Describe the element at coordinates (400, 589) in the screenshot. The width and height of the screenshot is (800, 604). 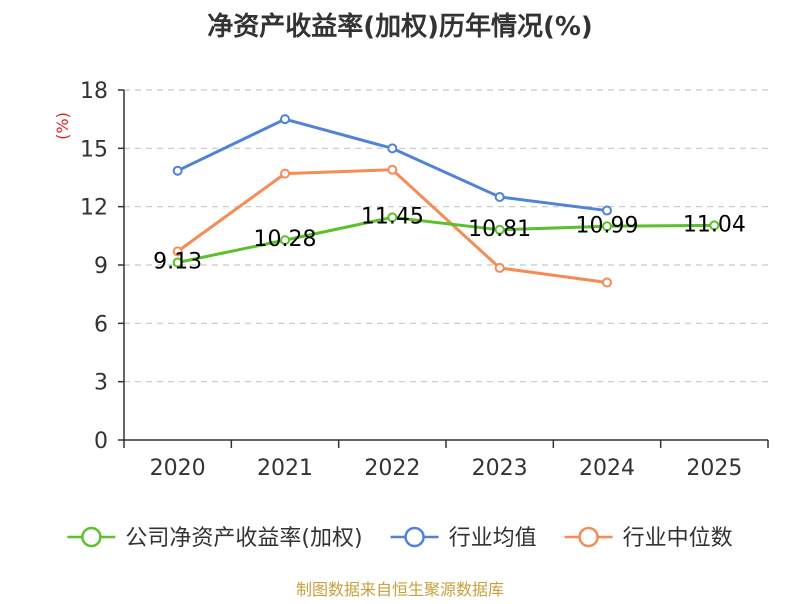
I see `source-note: 制图数据来自恒生聚源数据库` at that location.